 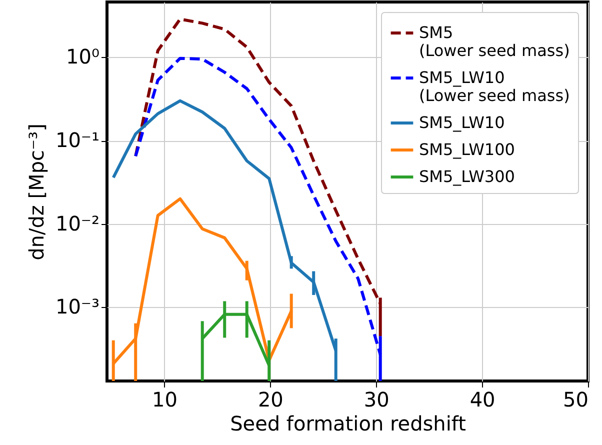 What do you see at coordinates (575, 400) in the screenshot?
I see `x-tick-label: 50` at bounding box center [575, 400].